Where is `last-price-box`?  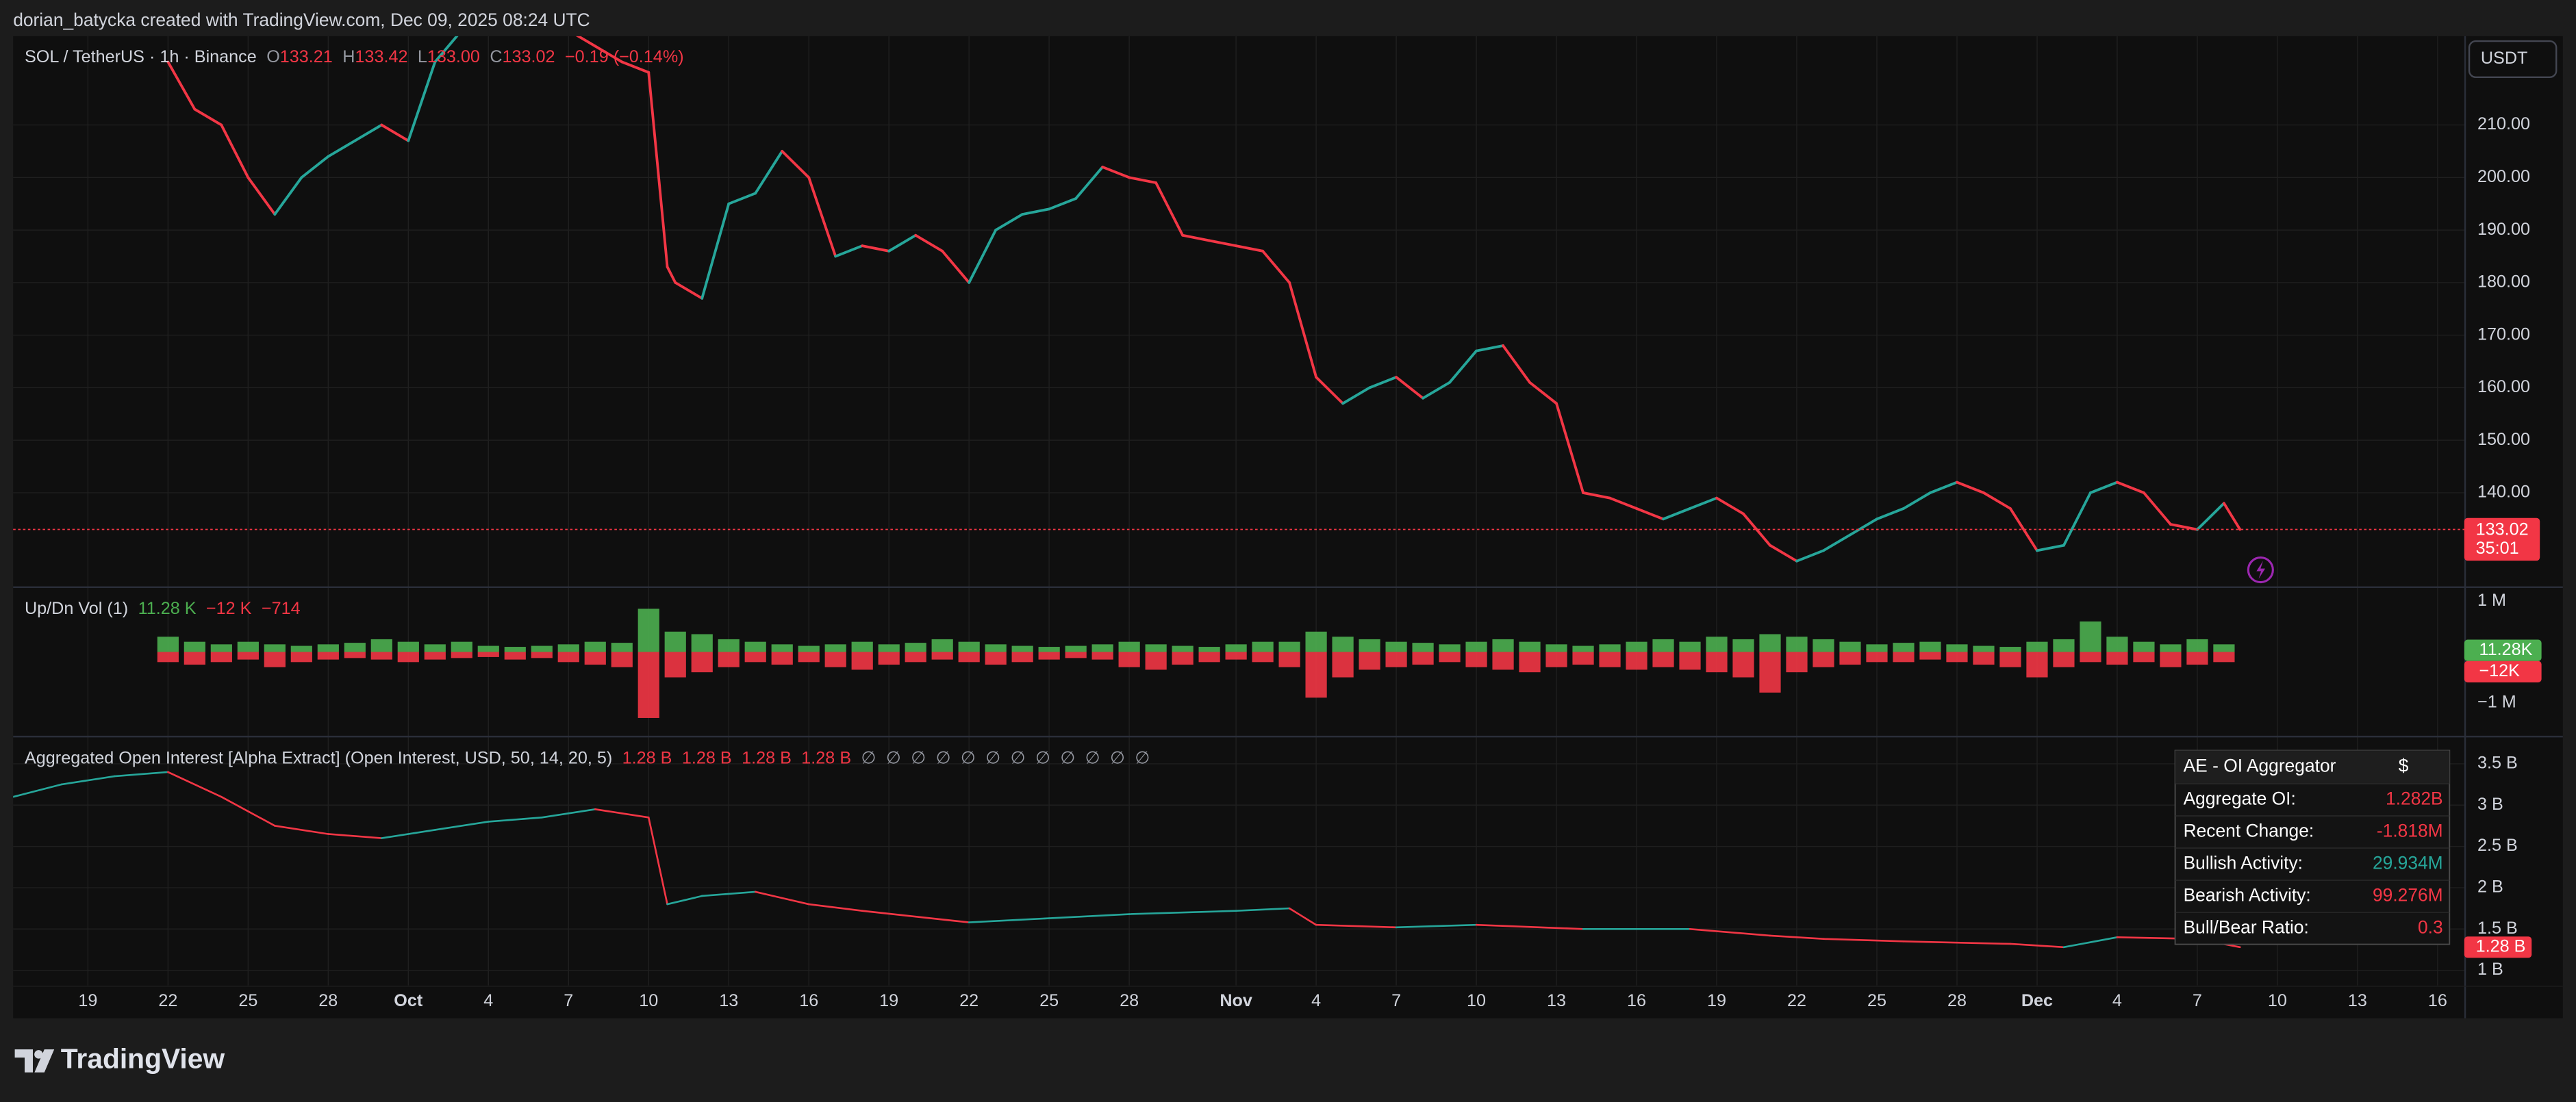
last-price-box is located at coordinates (2502, 539).